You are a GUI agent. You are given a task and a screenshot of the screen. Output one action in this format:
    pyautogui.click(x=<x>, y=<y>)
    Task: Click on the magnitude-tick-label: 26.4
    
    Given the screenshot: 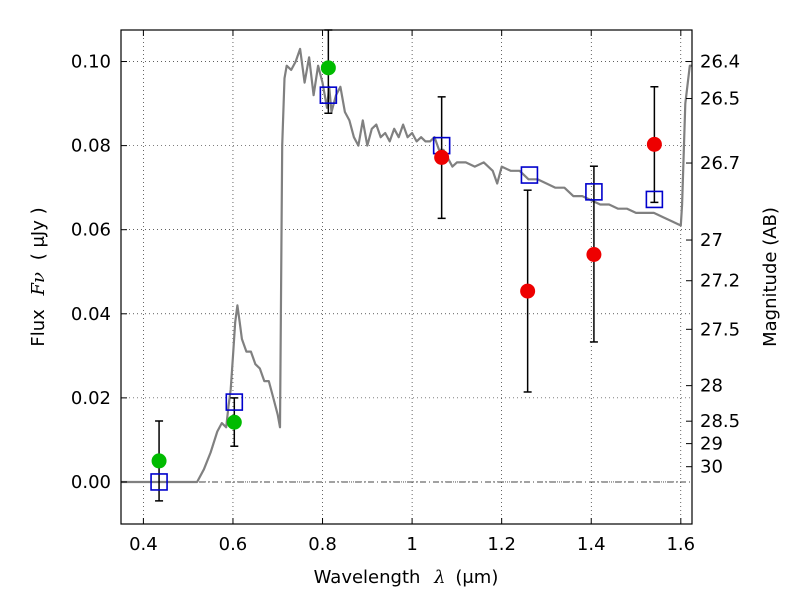 What is the action you would take?
    pyautogui.click(x=720, y=62)
    